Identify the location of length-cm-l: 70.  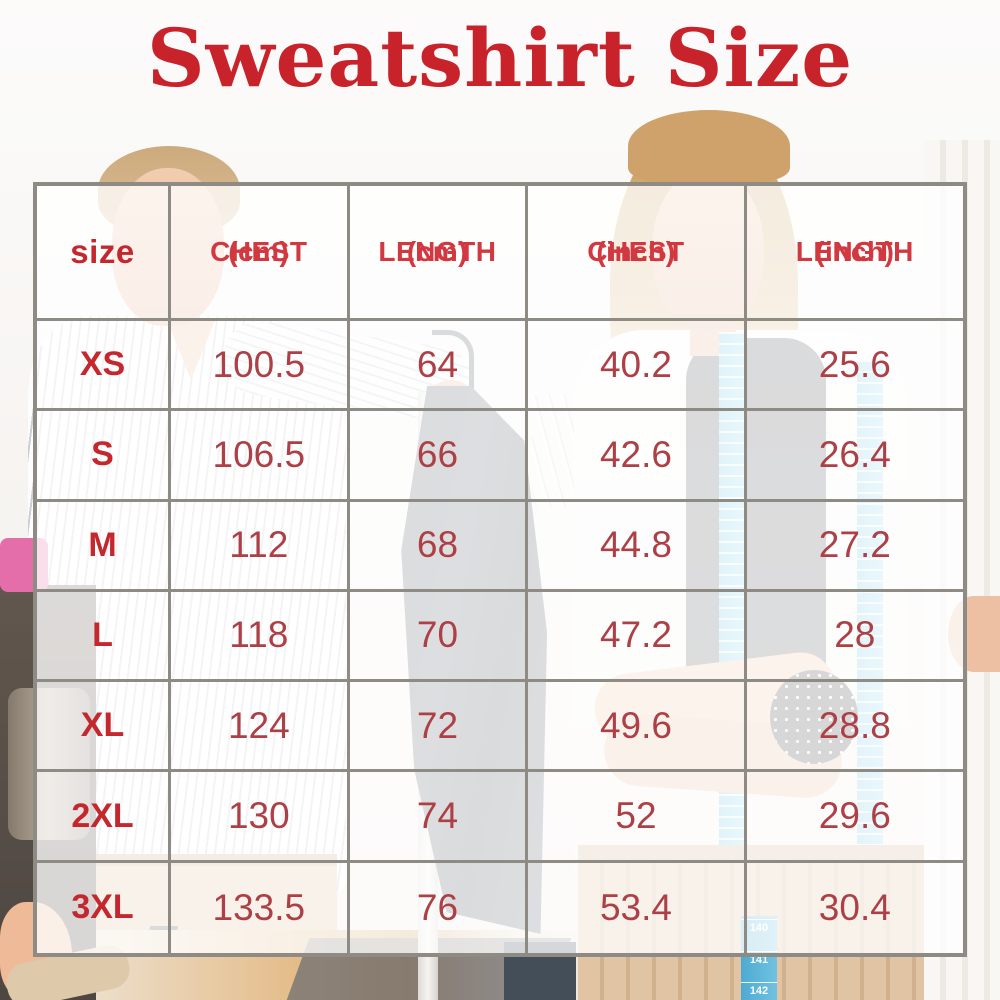
(439, 637).